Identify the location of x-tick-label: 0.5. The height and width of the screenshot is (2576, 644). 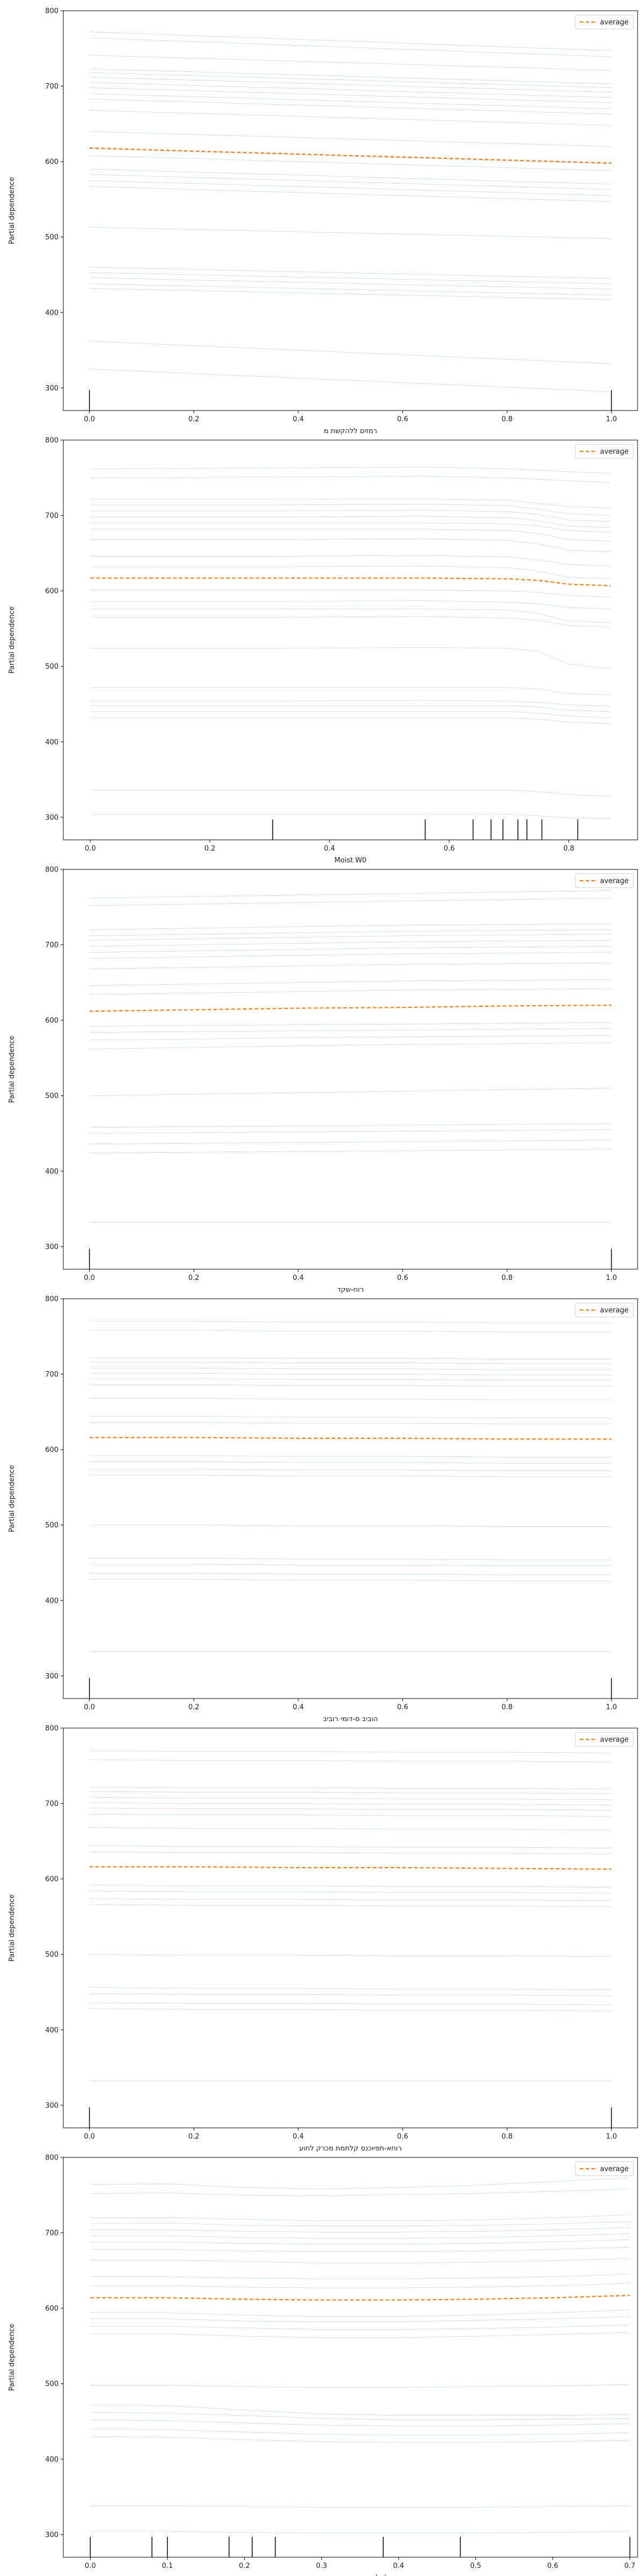
(475, 2566).